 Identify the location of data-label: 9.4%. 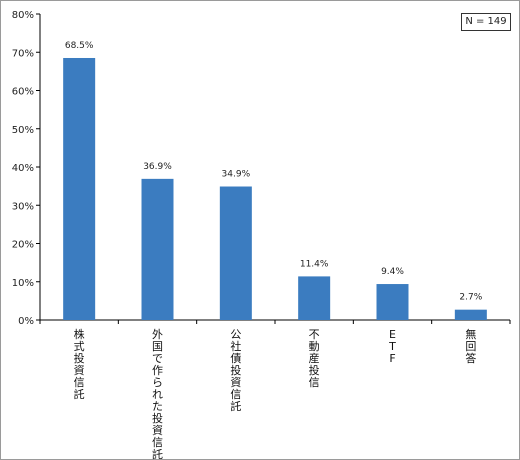
(392, 272).